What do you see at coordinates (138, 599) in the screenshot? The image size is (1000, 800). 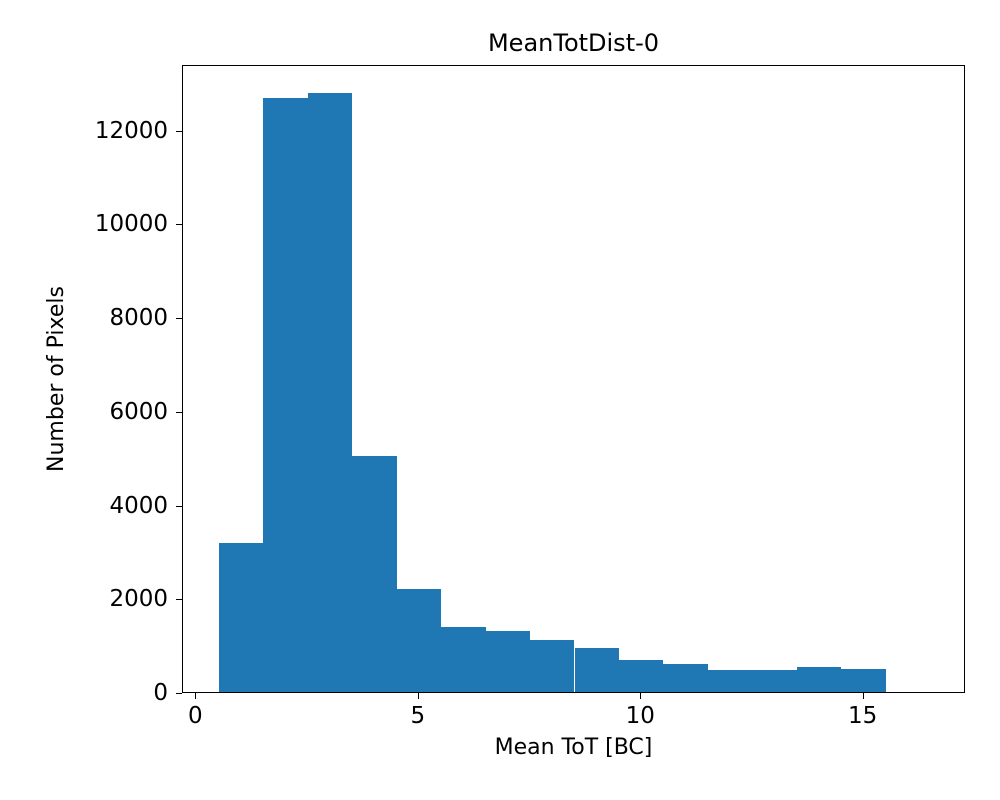 I see `y-tick-label: 2000` at bounding box center [138, 599].